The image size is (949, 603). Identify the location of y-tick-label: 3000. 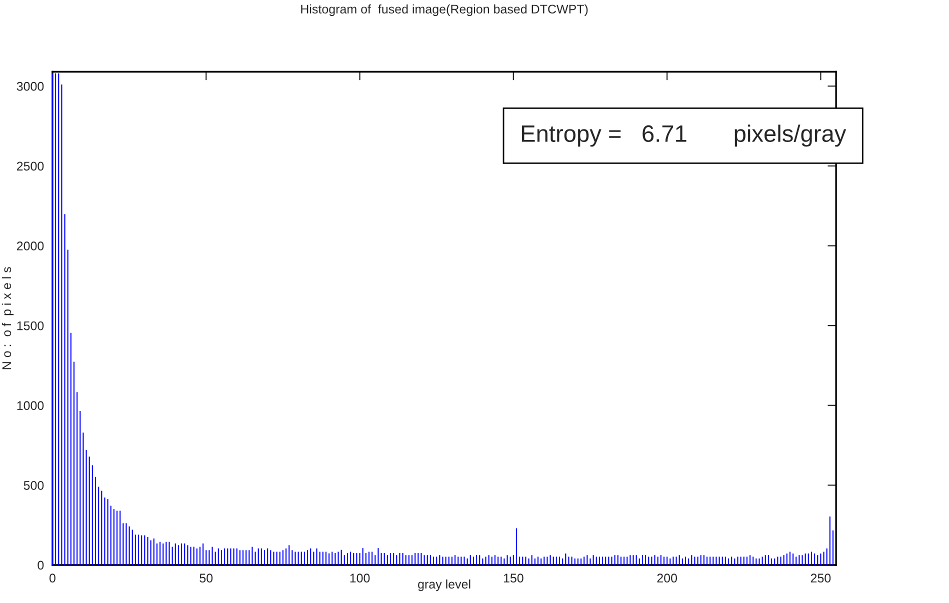
(30, 86).